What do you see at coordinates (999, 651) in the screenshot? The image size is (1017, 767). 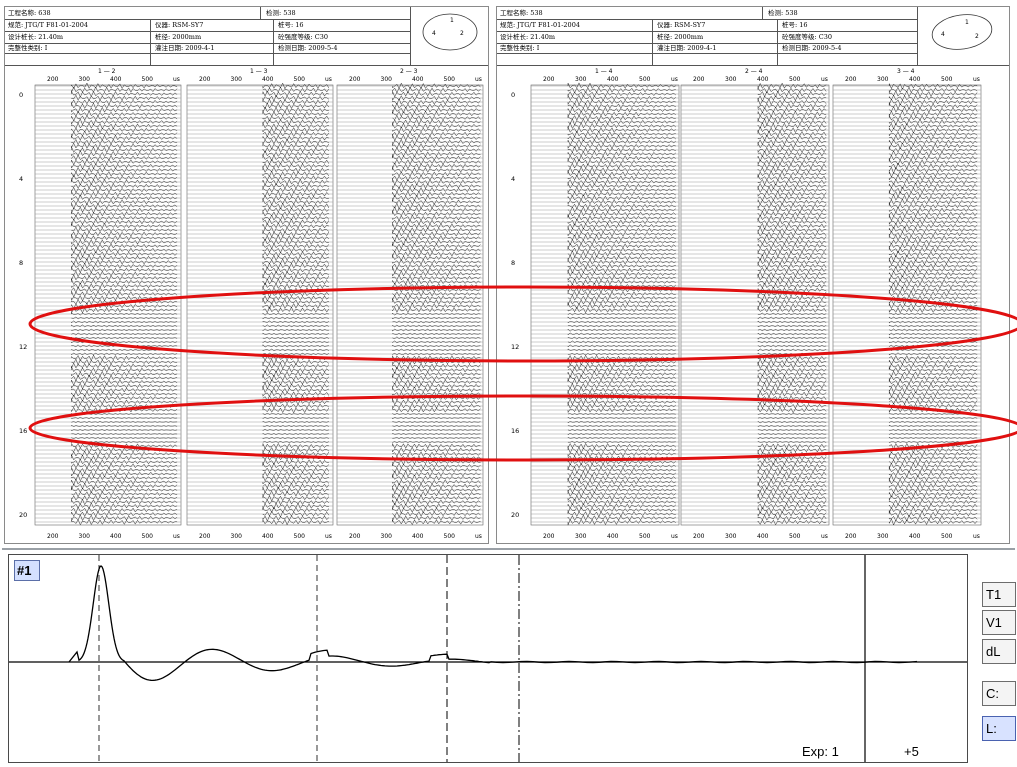 I see `dl-button: dL` at bounding box center [999, 651].